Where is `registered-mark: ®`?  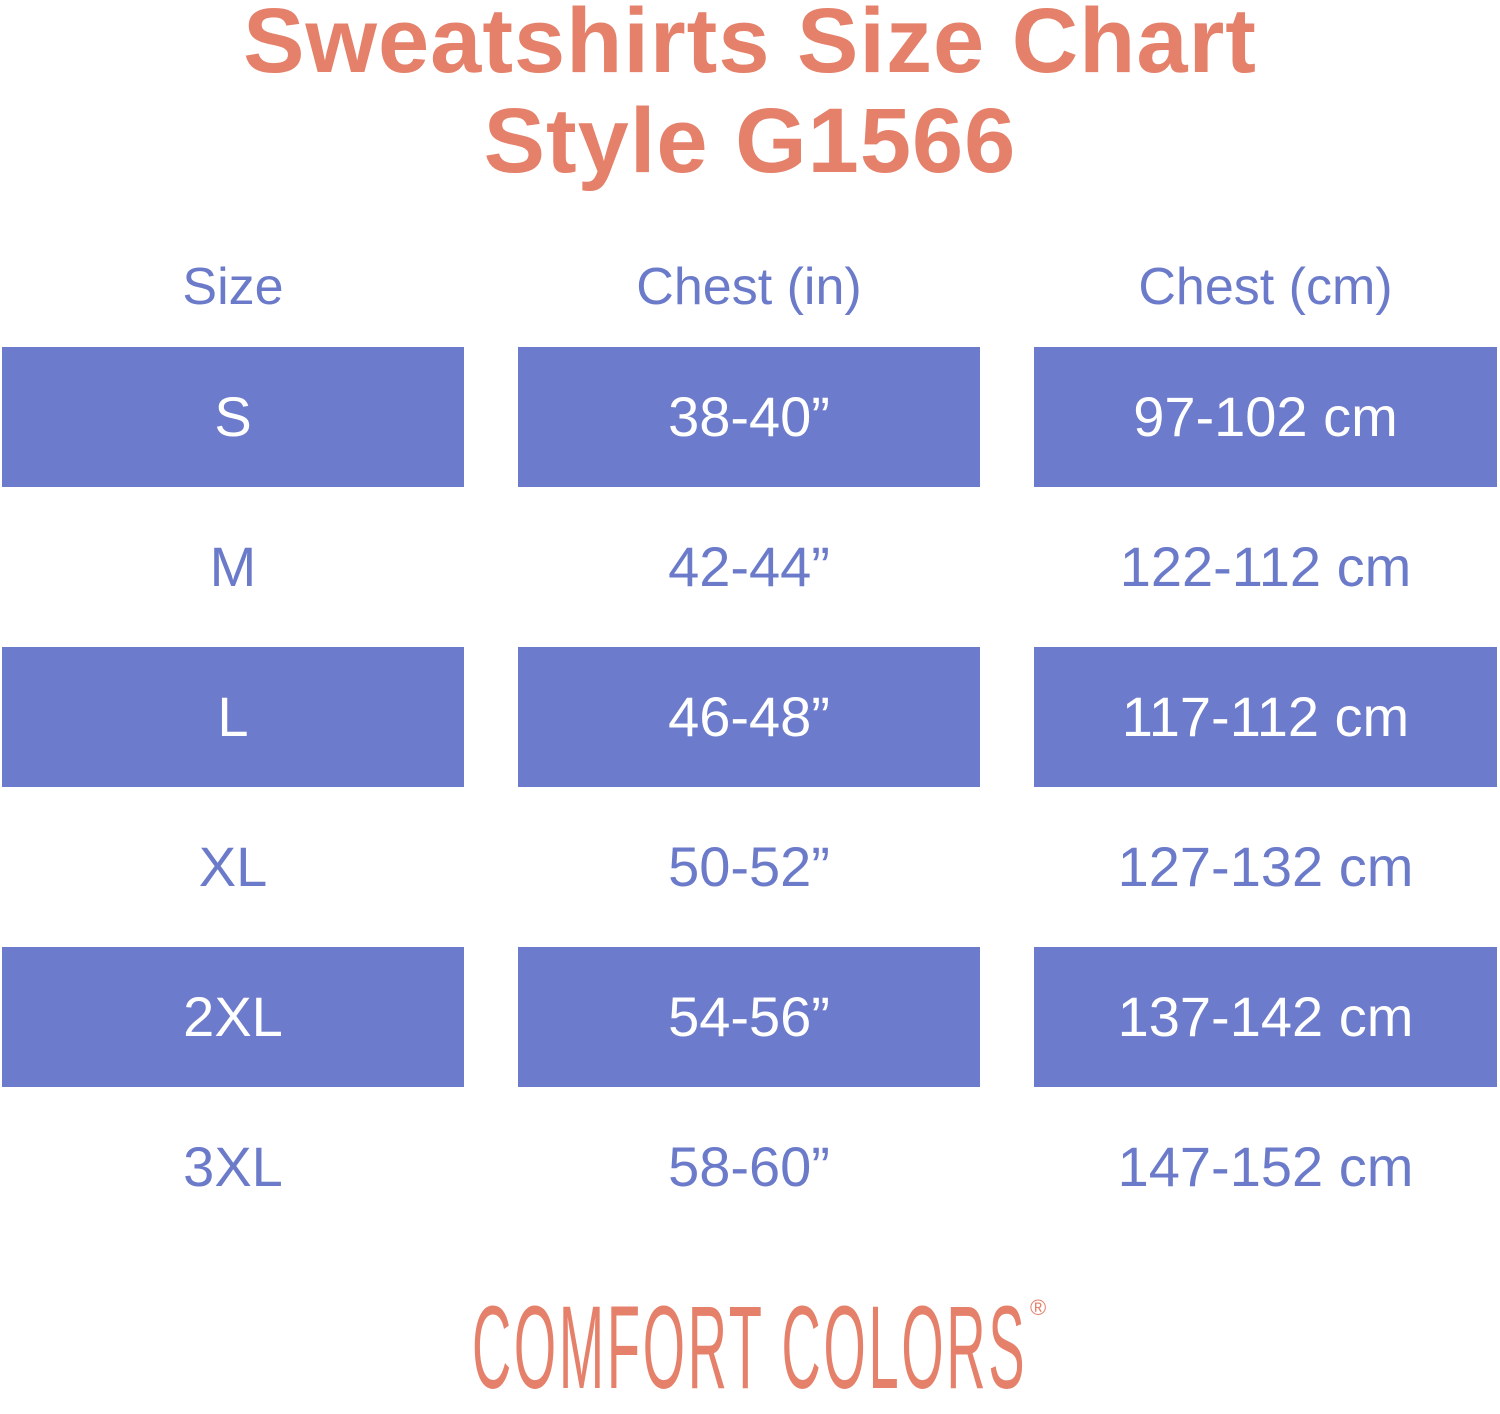
registered-mark: ® is located at coordinates (1038, 1307).